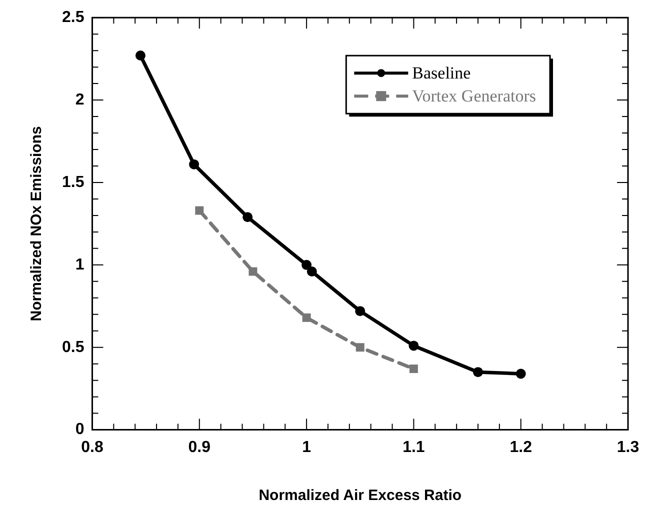 Image resolution: width=648 pixels, height=521 pixels. What do you see at coordinates (73, 17) in the screenshot?
I see `y-tick-label: 2.5` at bounding box center [73, 17].